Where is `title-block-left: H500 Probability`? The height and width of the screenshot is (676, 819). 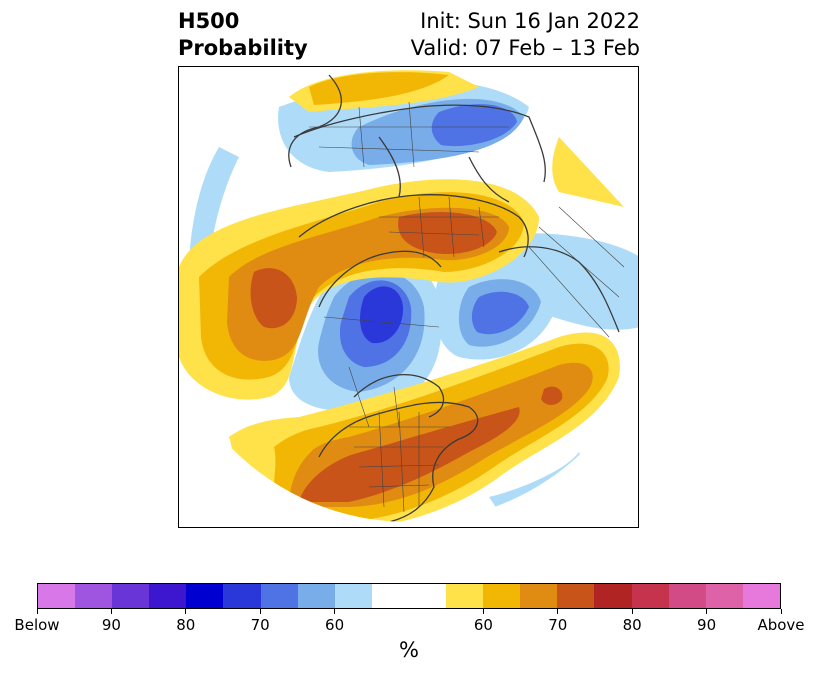
title-block-left: H500 Probability is located at coordinates (243, 35).